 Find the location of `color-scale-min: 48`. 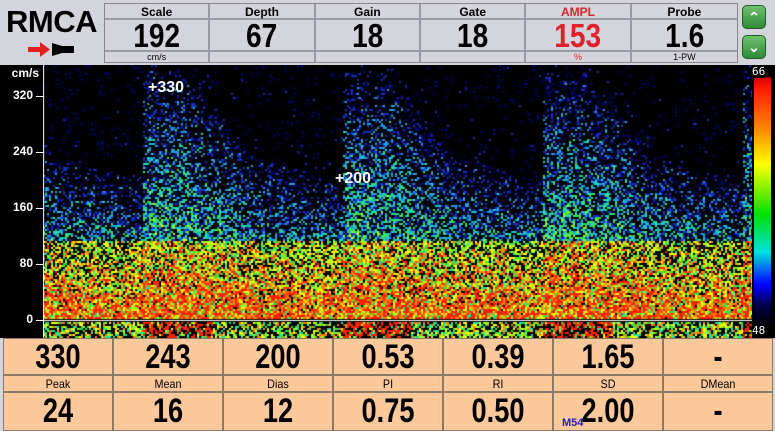

color-scale-min: 48 is located at coordinates (759, 330).